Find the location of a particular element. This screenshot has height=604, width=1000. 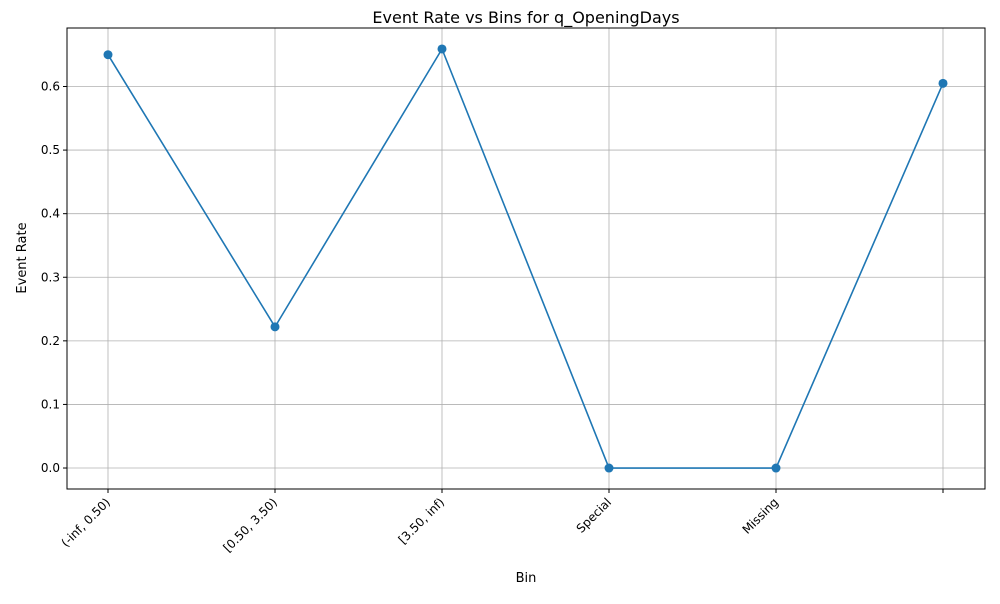

y-tick-label: 0.2 is located at coordinates (50, 341).